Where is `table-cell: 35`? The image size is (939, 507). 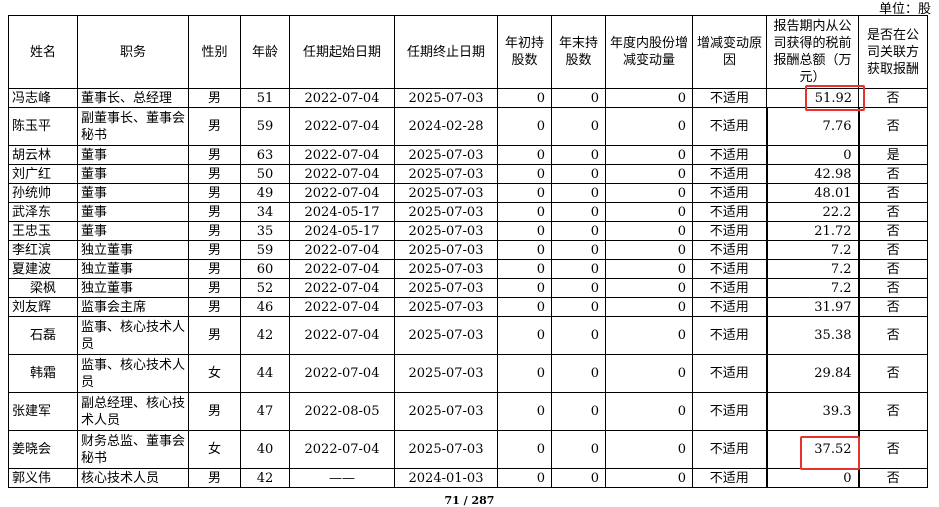 table-cell: 35 is located at coordinates (265, 231).